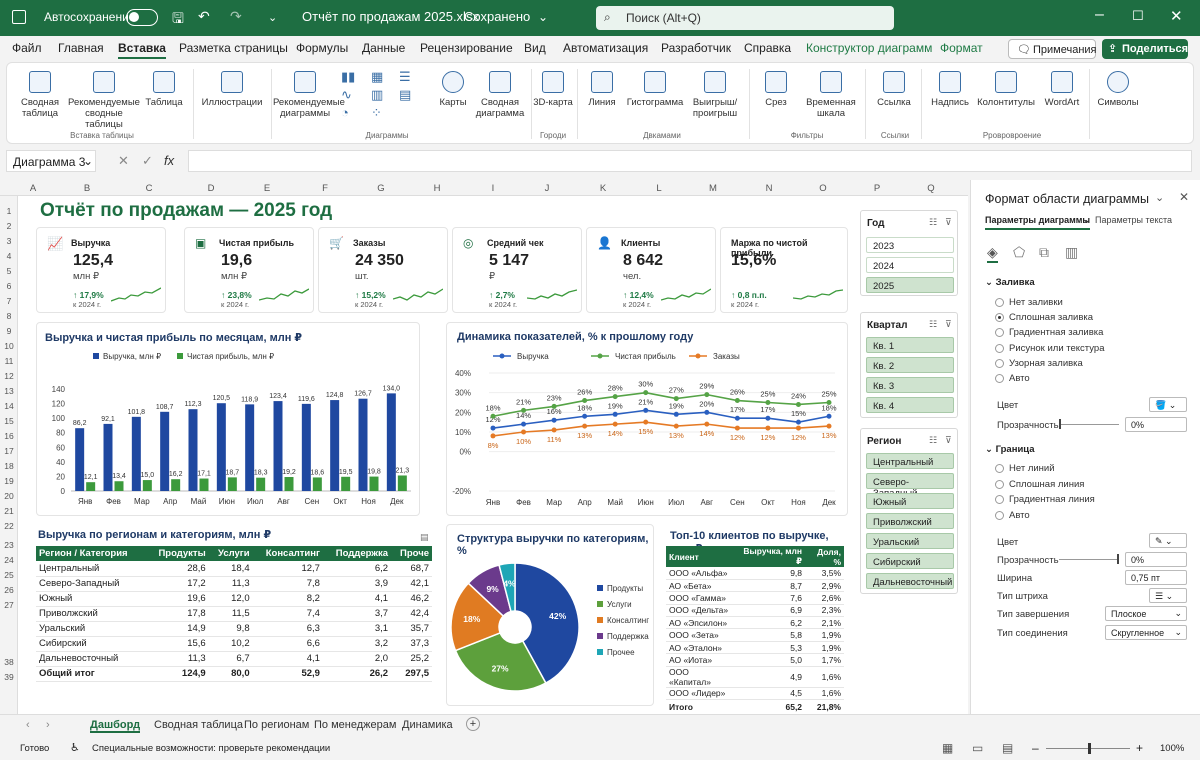 This screenshot has height=760, width=1200. Describe the element at coordinates (123, 160) in the screenshot. I see `cancel-icon: ✕` at that location.